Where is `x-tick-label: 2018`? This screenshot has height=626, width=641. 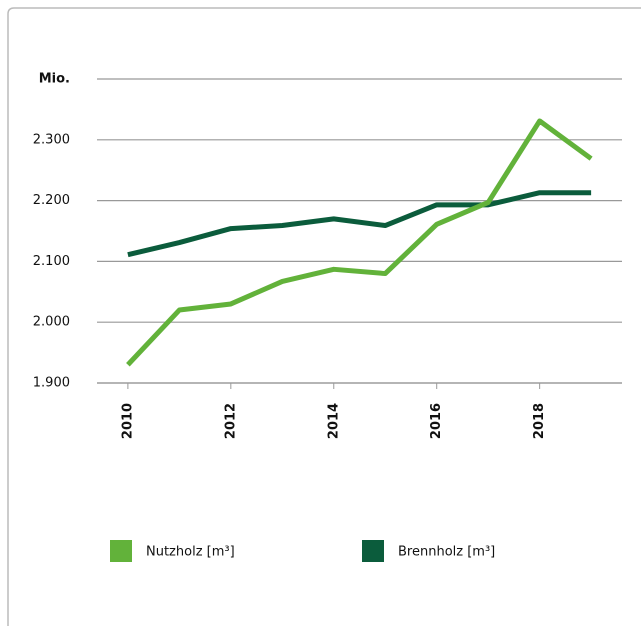
x-tick-label: 2018 is located at coordinates (539, 421).